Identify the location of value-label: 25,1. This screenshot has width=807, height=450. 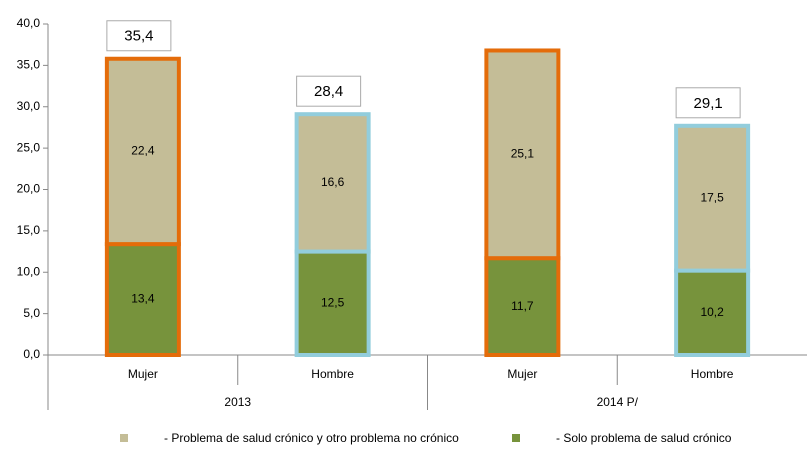
(523, 154).